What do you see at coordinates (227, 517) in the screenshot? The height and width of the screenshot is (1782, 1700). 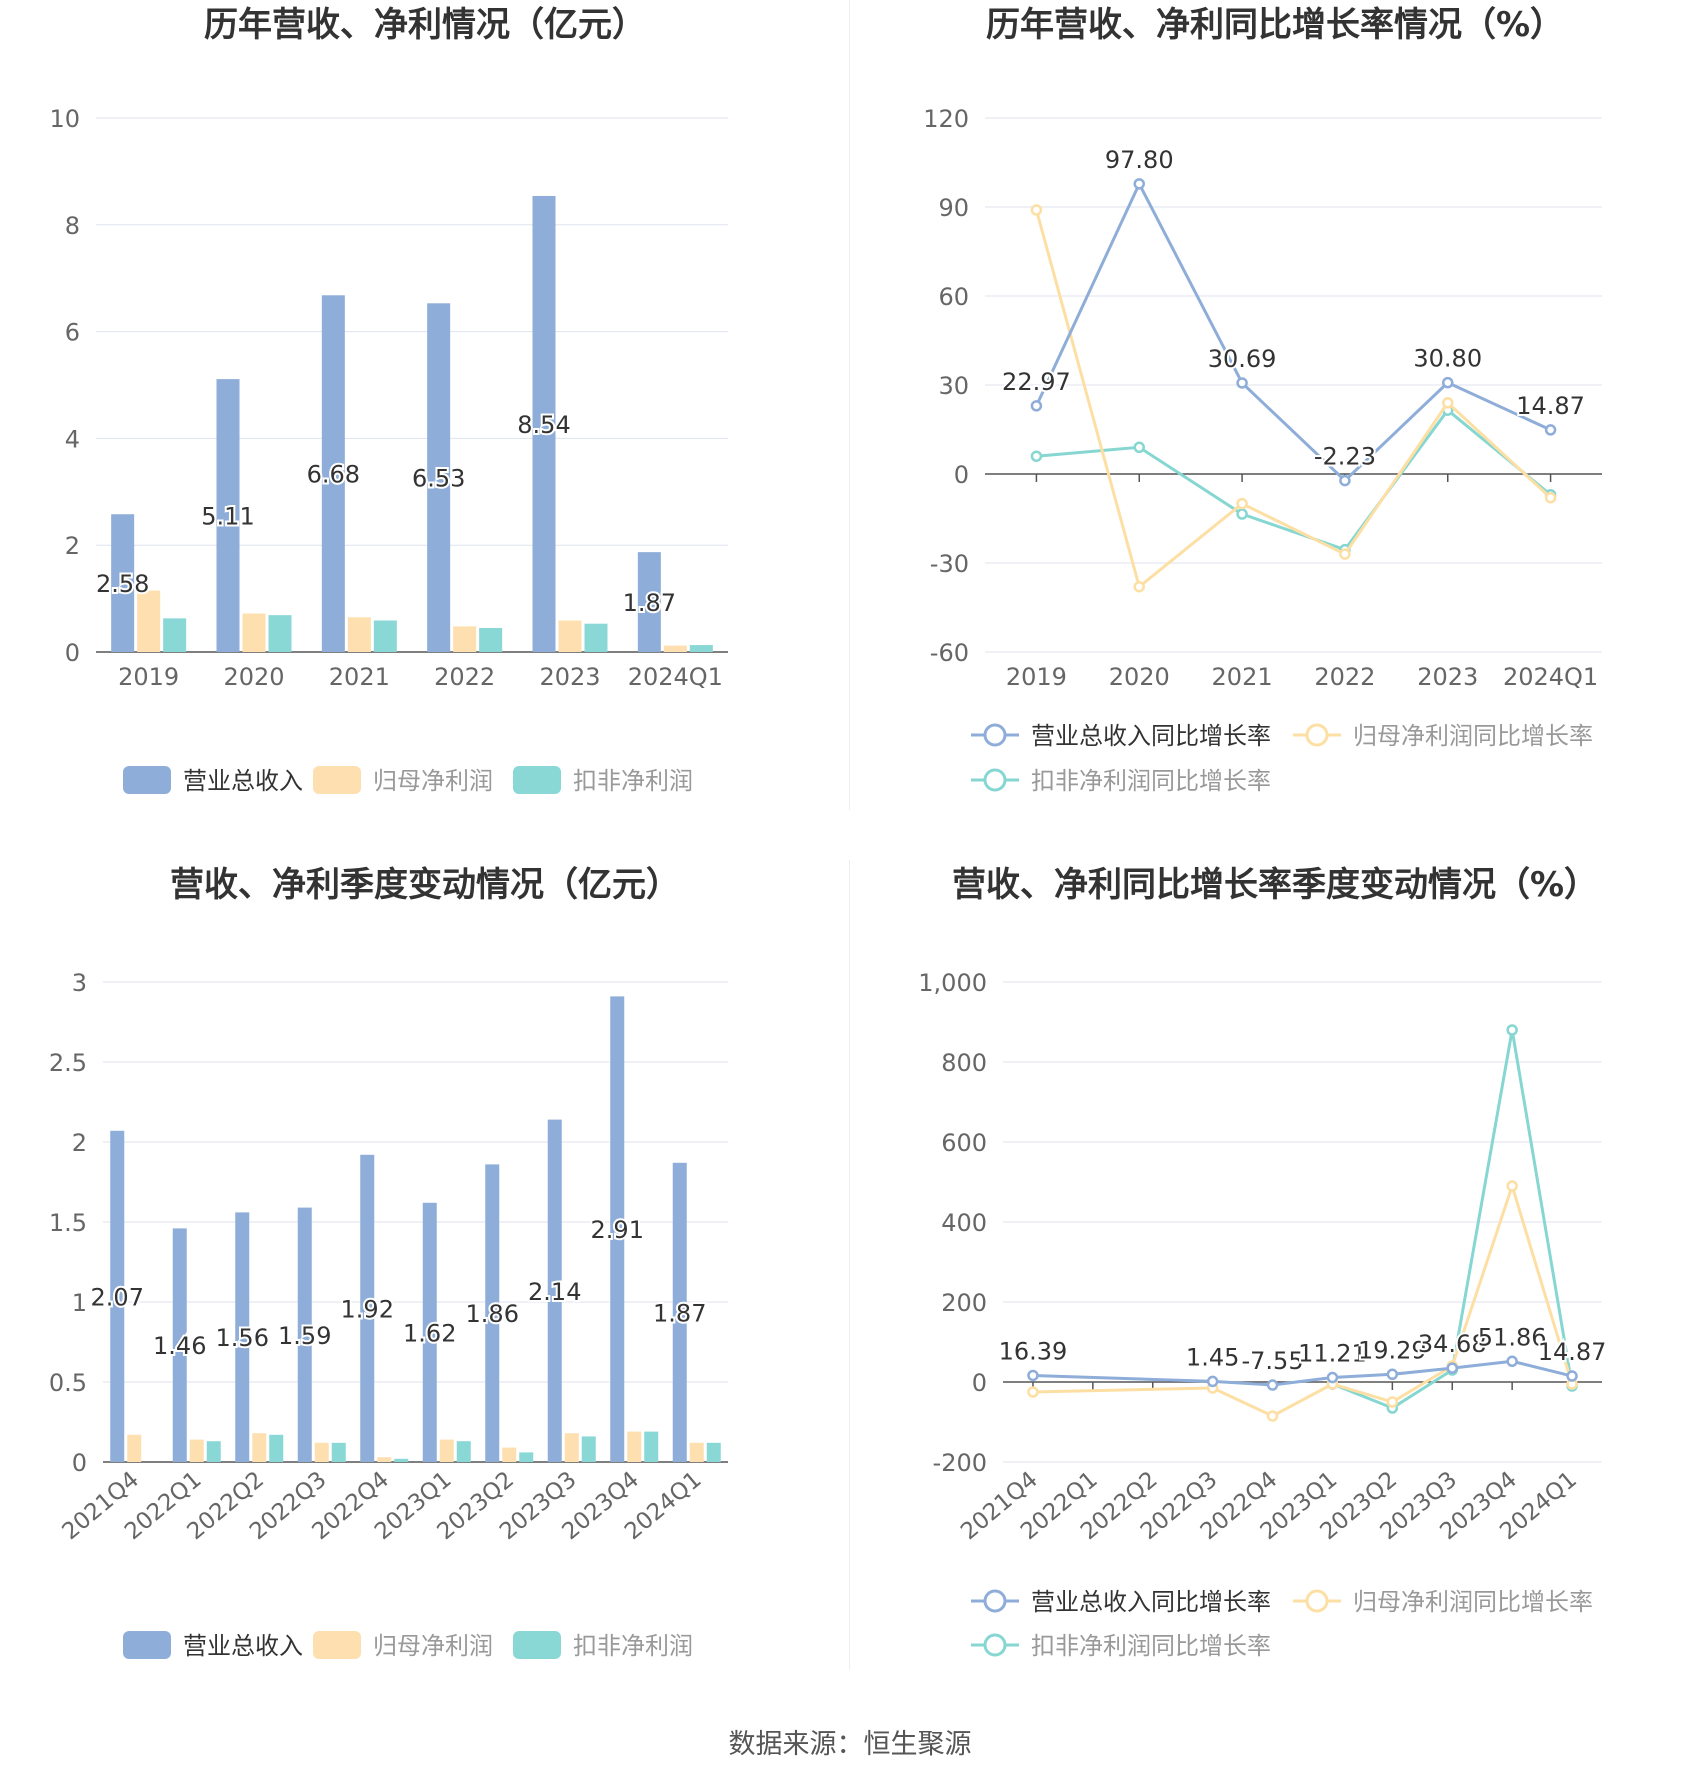 I see `revenue-value-label: 5.11` at bounding box center [227, 517].